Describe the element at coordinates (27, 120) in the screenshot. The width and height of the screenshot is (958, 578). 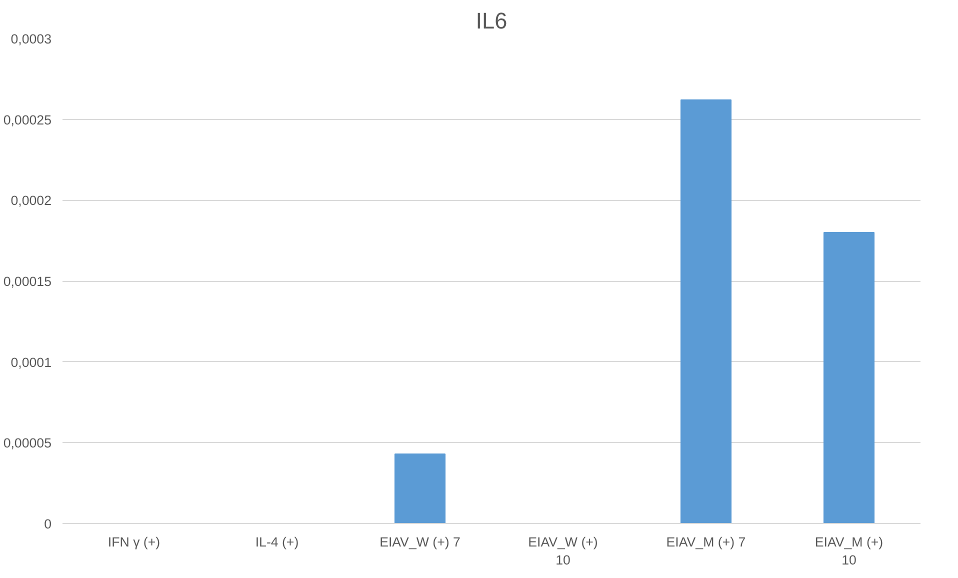
I see `y-tick-label: 0,00025` at that location.